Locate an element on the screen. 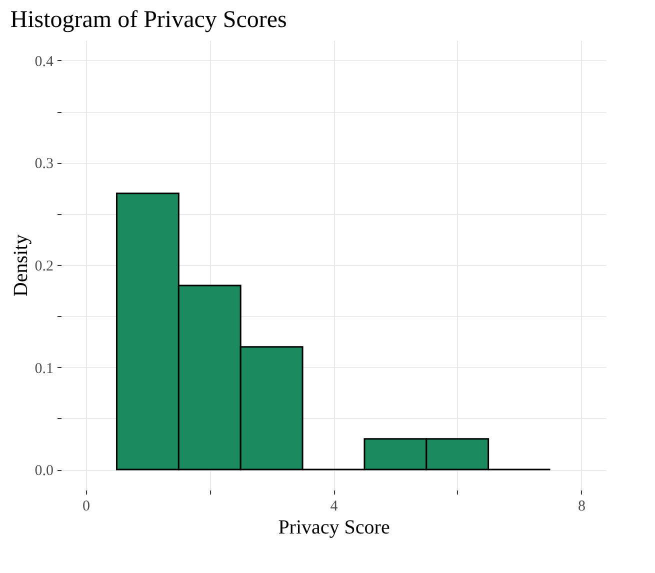 This screenshot has width=655, height=573. x-tick-label: 0 is located at coordinates (86, 506).